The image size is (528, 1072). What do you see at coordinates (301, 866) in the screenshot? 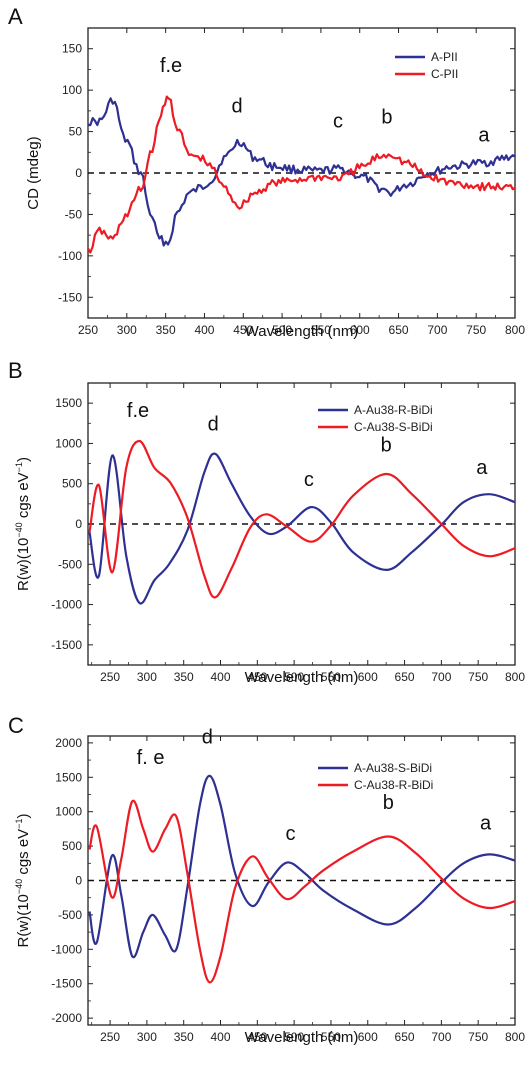
I see `series-line-a-au38-s-bidi` at bounding box center [301, 866].